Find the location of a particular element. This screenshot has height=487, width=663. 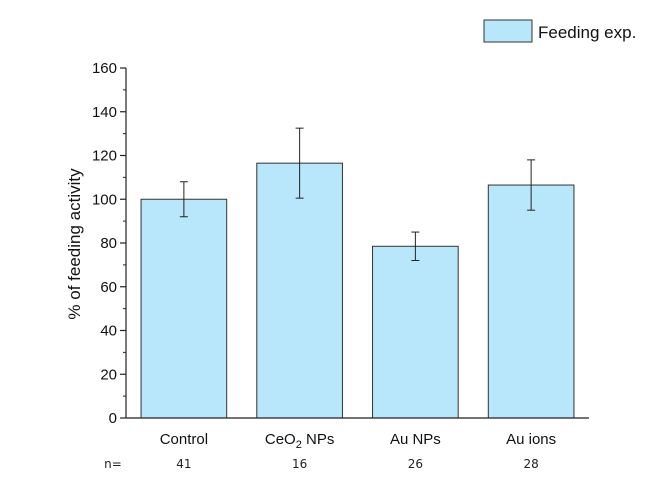

y-ticks: 0 20 40 60 80 100 120 140 160 is located at coordinates (109, 243).